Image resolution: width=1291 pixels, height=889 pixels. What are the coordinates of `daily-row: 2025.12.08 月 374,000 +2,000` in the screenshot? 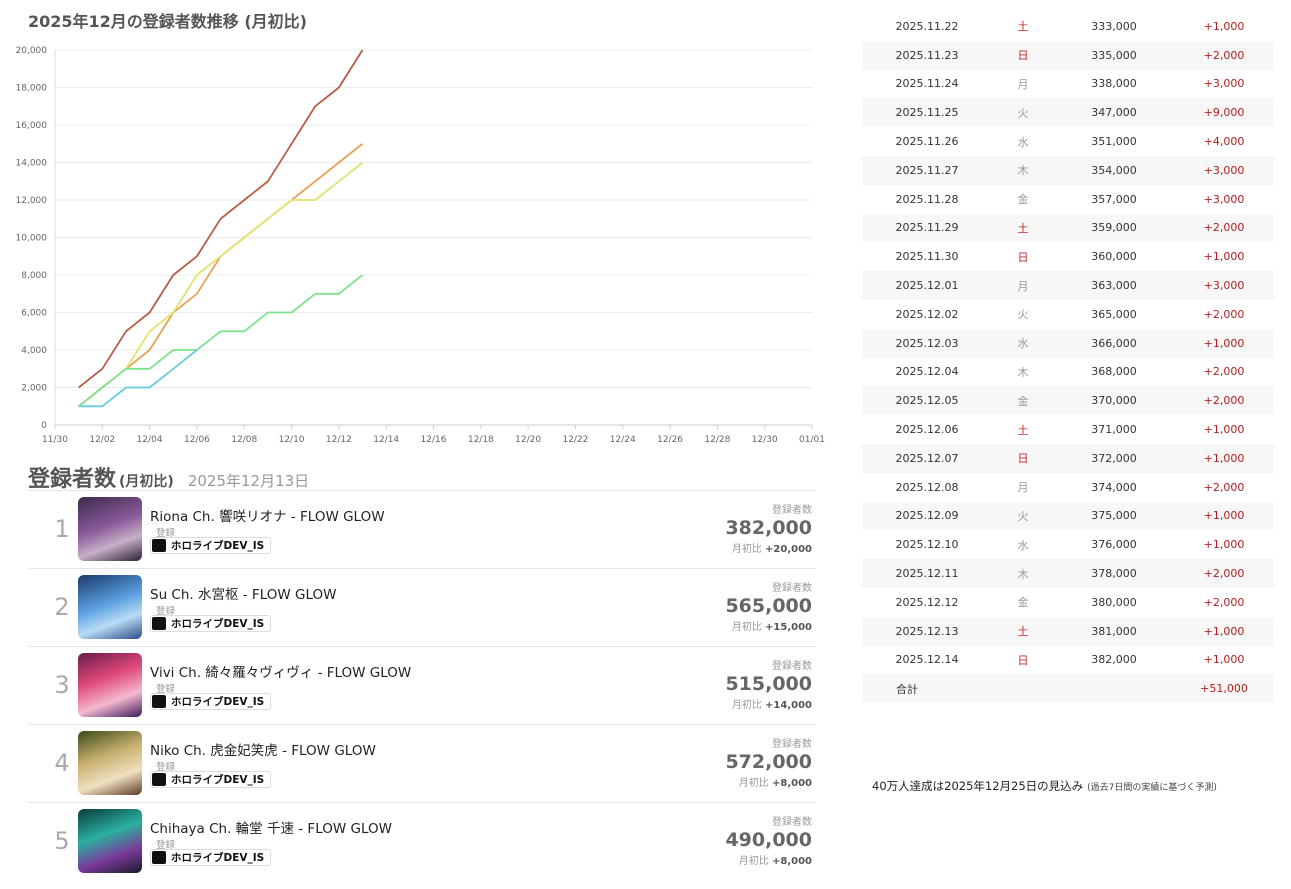 It's located at (1068, 487).